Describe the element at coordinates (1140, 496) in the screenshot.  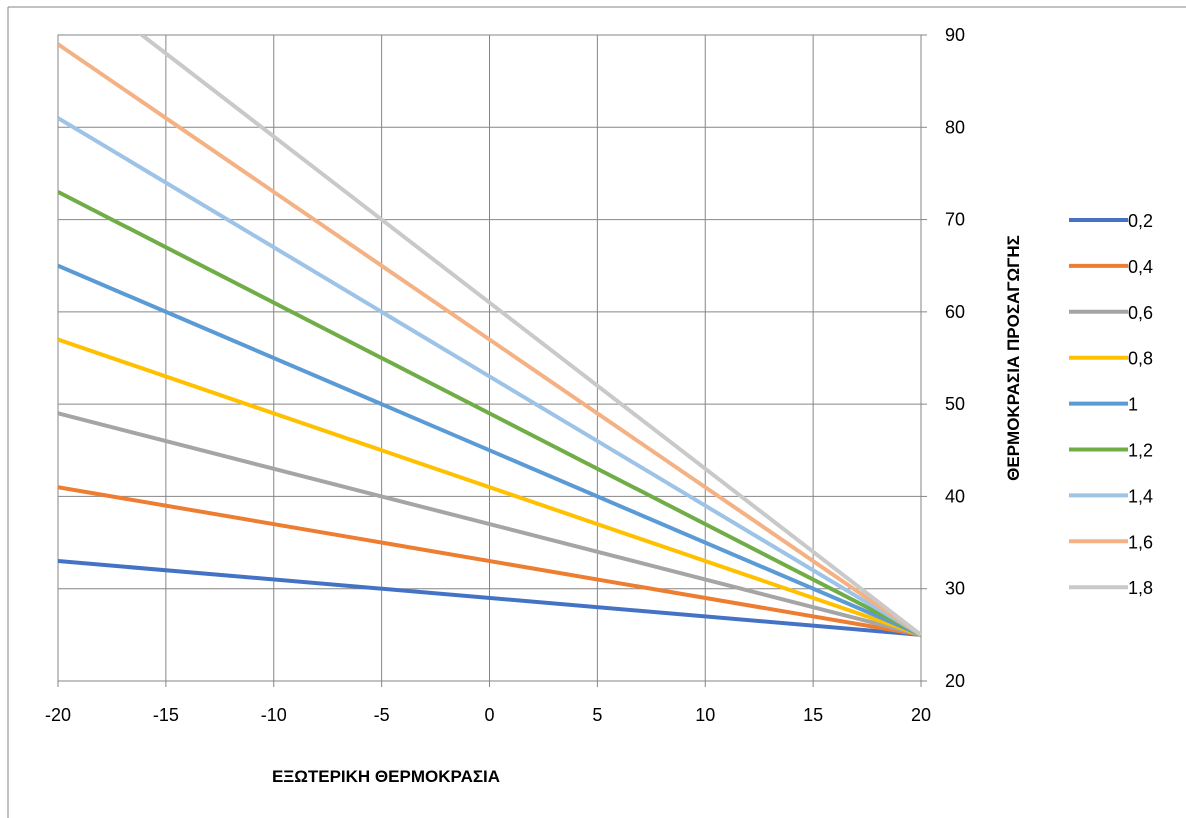
I see `legend-label: 1,4` at that location.